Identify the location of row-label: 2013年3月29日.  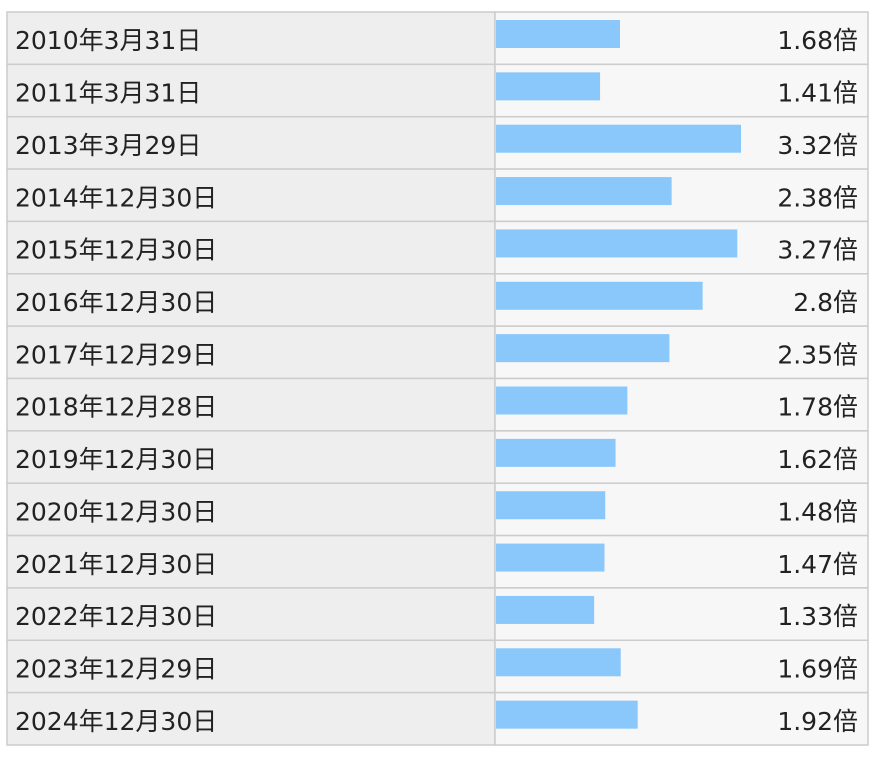
(108, 145).